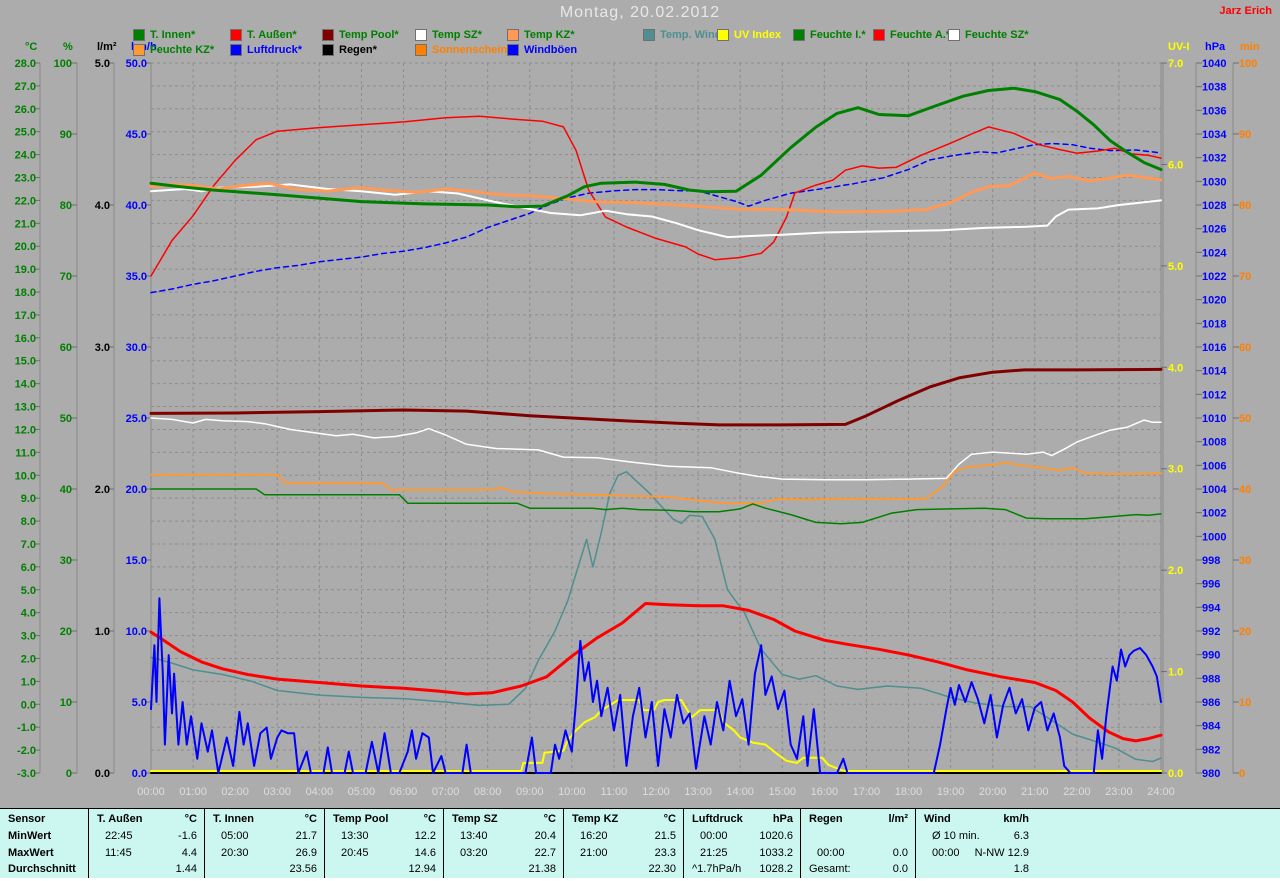 The height and width of the screenshot is (881, 1280). What do you see at coordinates (1245, 561) in the screenshot?
I see `axis-tick-label: 30` at bounding box center [1245, 561].